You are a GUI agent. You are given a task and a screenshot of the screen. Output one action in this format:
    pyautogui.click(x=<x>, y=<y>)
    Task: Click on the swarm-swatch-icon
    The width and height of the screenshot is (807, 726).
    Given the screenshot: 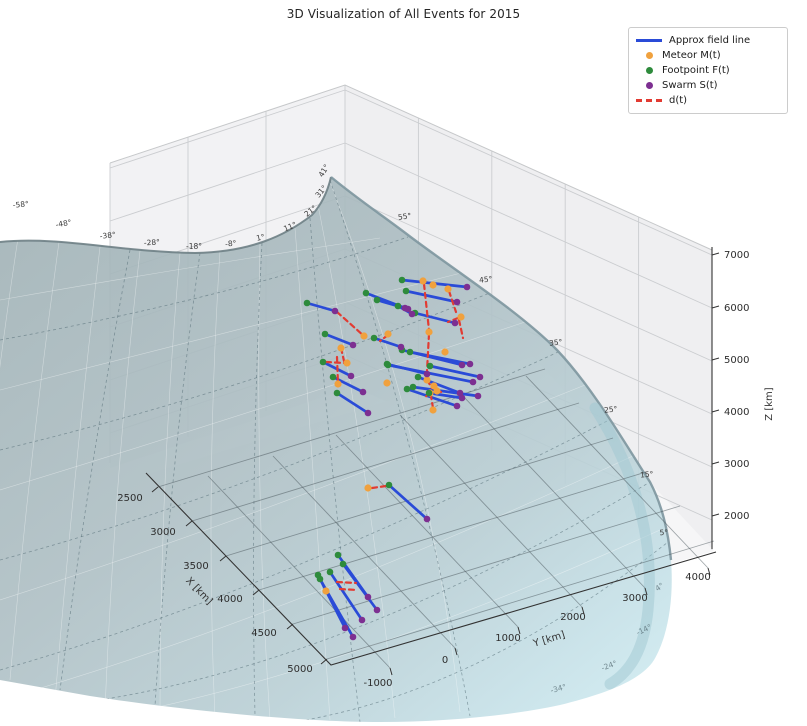 What is the action you would take?
    pyautogui.click(x=649, y=85)
    